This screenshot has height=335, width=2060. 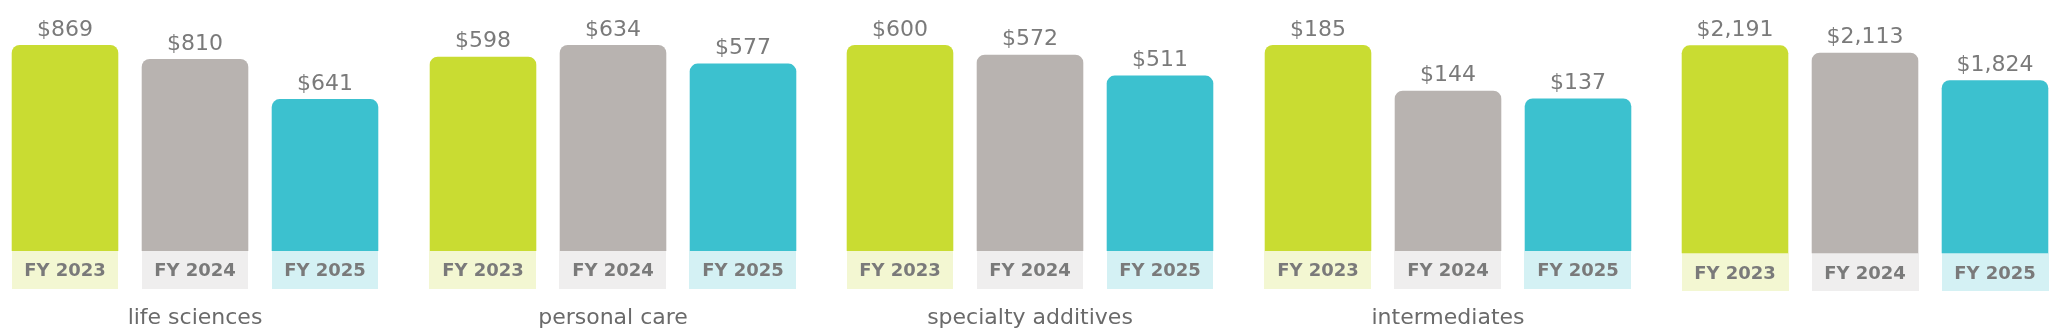 What do you see at coordinates (1030, 316) in the screenshot?
I see `x-axis-title: specialty additives` at bounding box center [1030, 316].